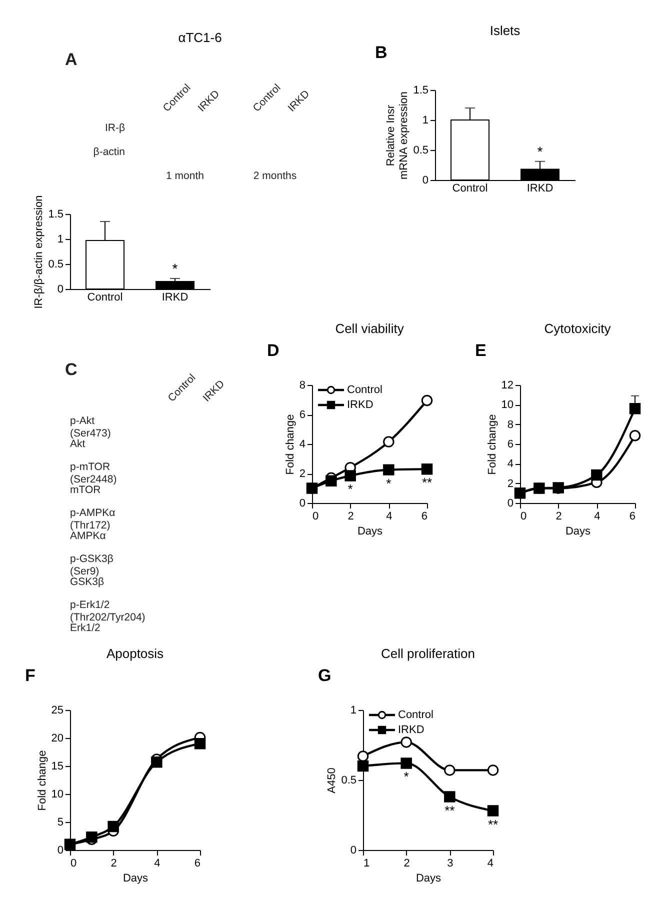 The height and width of the screenshot is (920, 659). Describe the element at coordinates (369, 328) in the screenshot. I see `chart-title: Cell viability` at that location.